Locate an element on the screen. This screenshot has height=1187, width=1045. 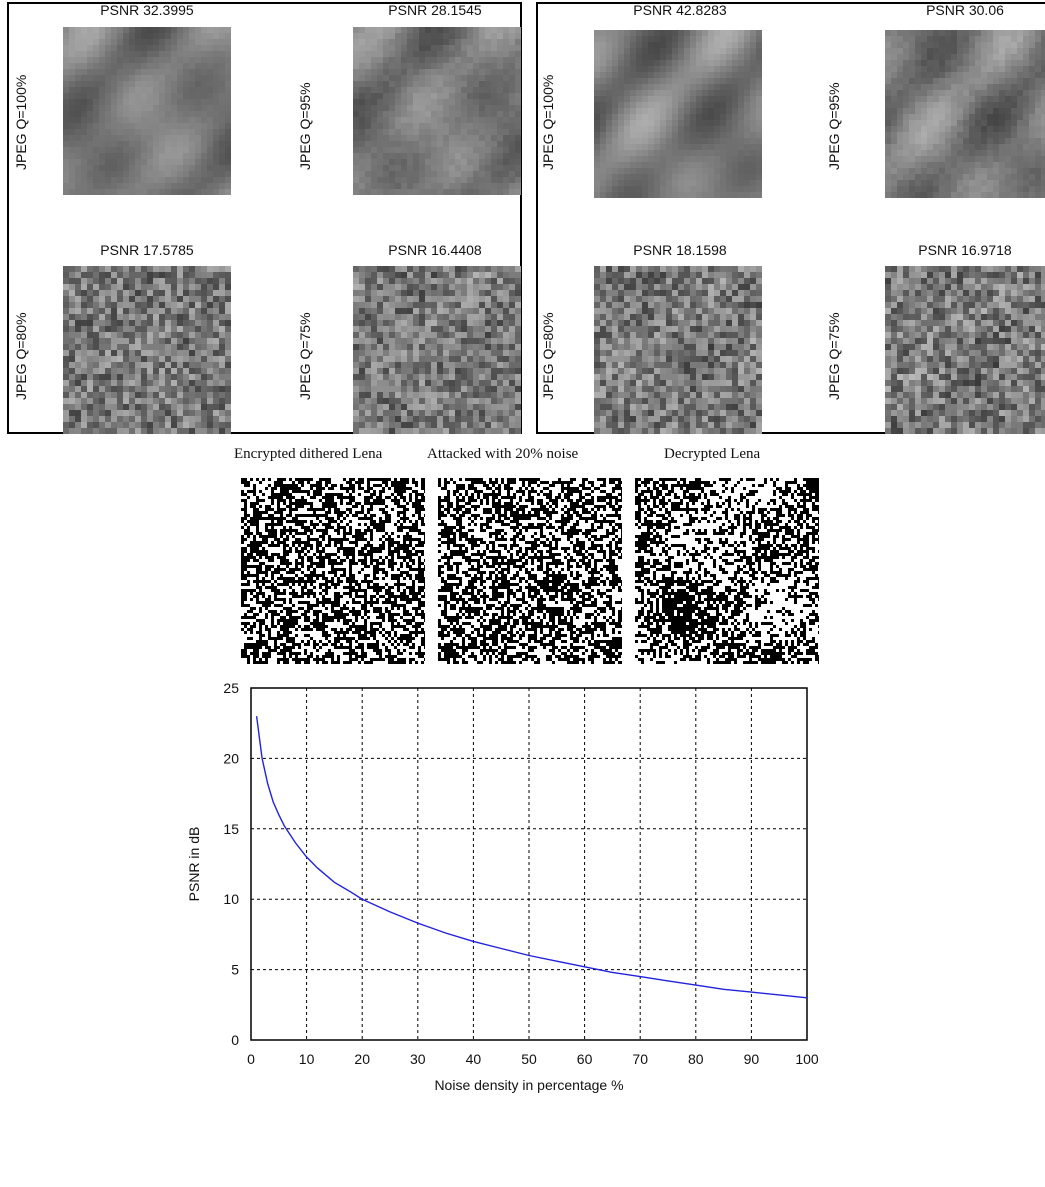
y-tick-label: 20 is located at coordinates (231, 758).